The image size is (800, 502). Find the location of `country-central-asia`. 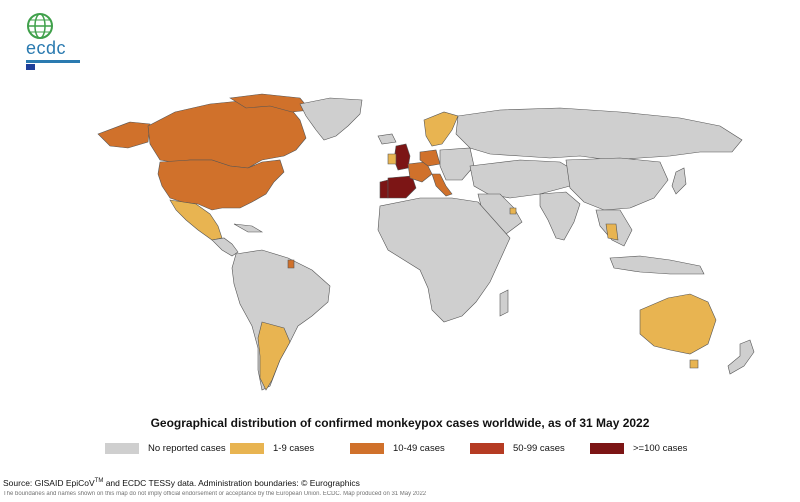

country-central-asia is located at coordinates (525, 179).